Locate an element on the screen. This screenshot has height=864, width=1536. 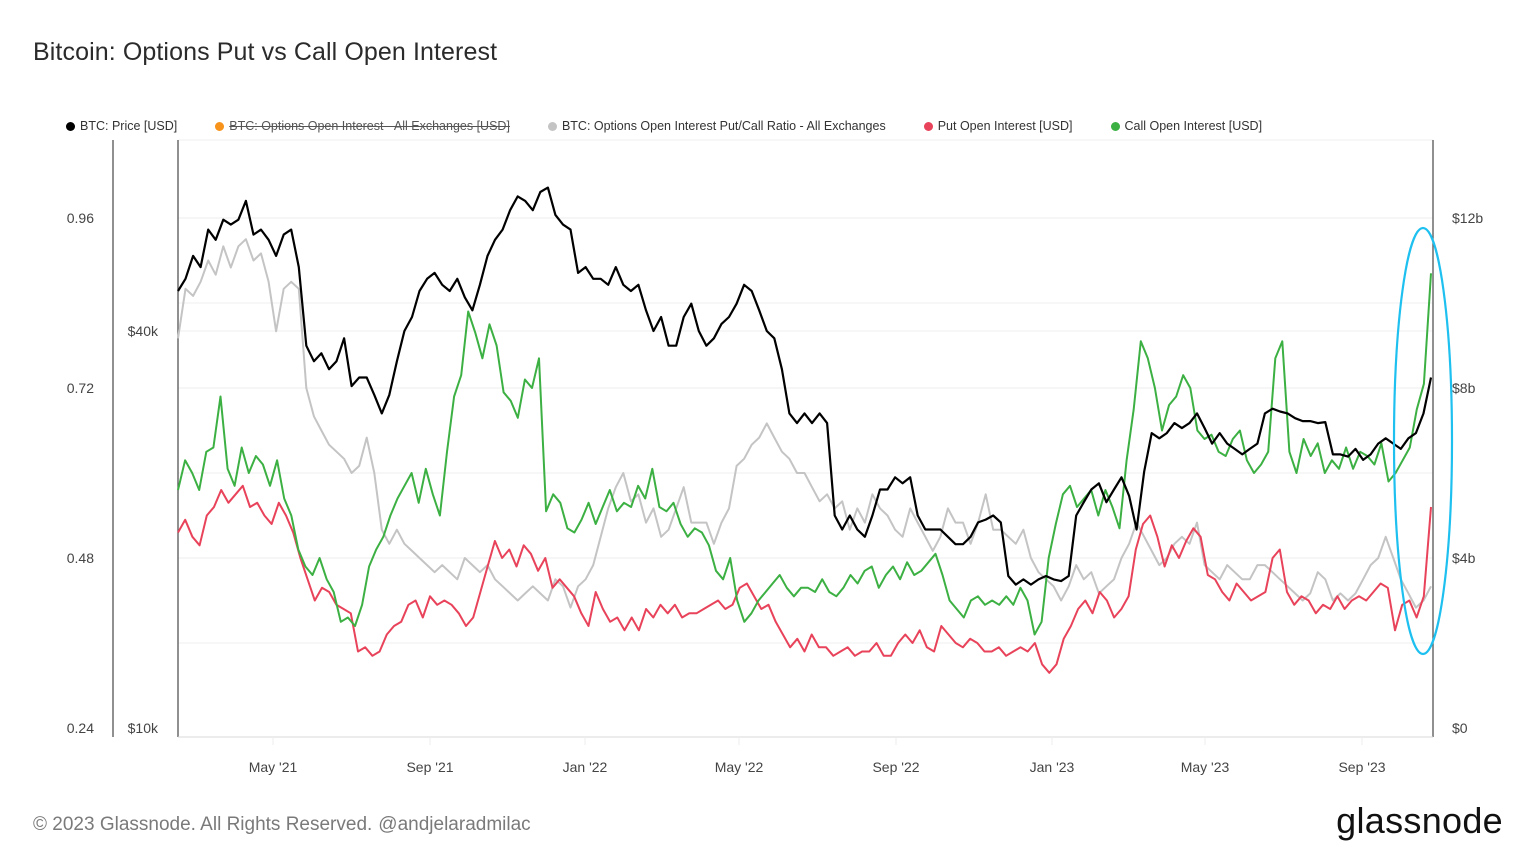
copyright-text: © 2023 Glassnode. All Rights Reserved. is located at coordinates (203, 824).